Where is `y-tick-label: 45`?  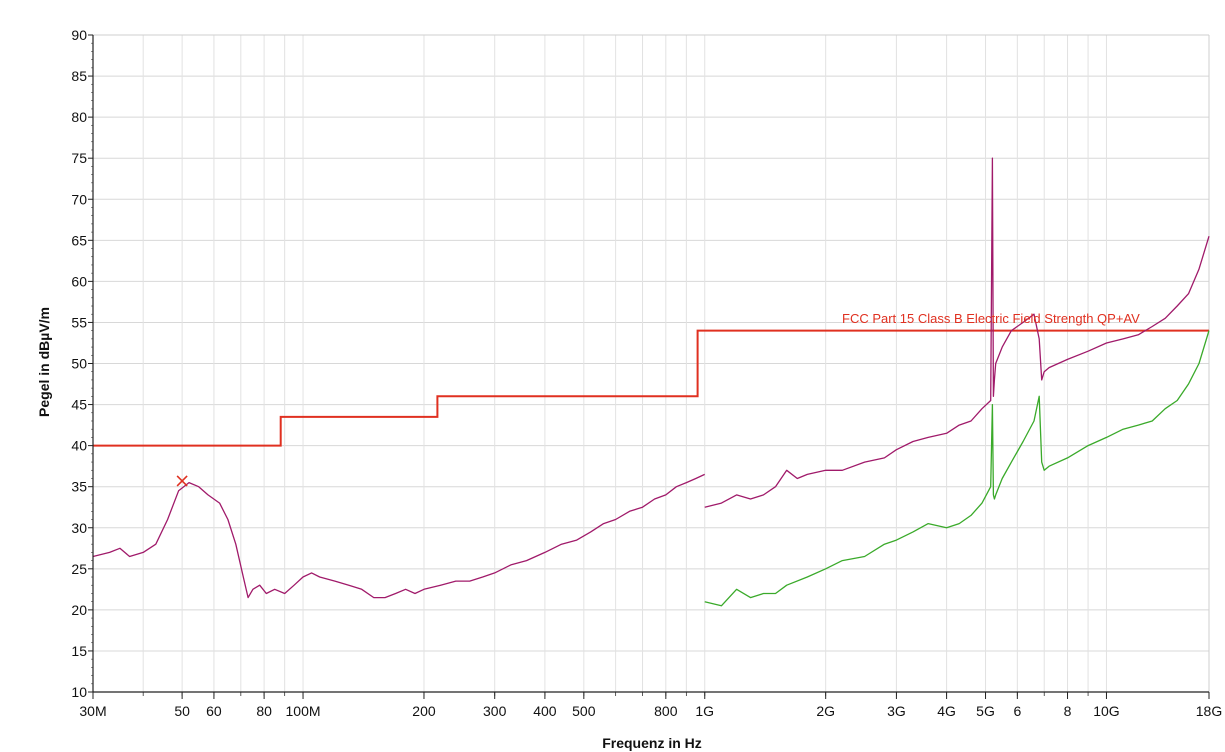
y-tick-label: 45 is located at coordinates (79, 405).